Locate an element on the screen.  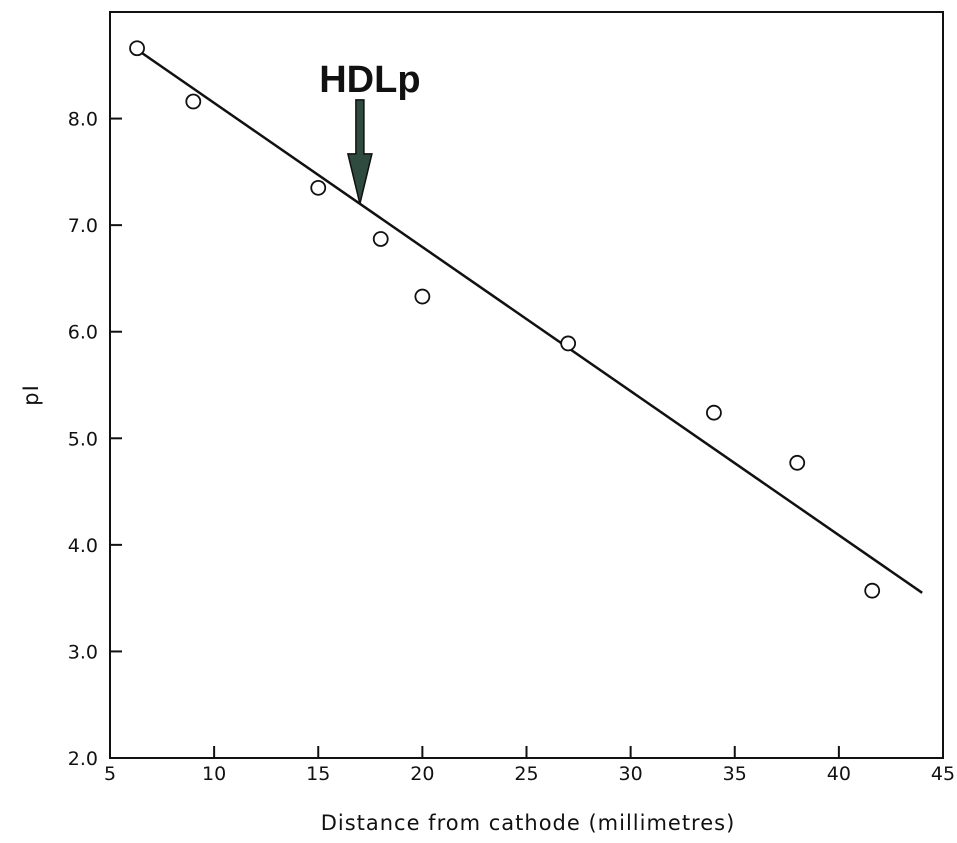
hdlp-arrow is located at coordinates (359, 152).